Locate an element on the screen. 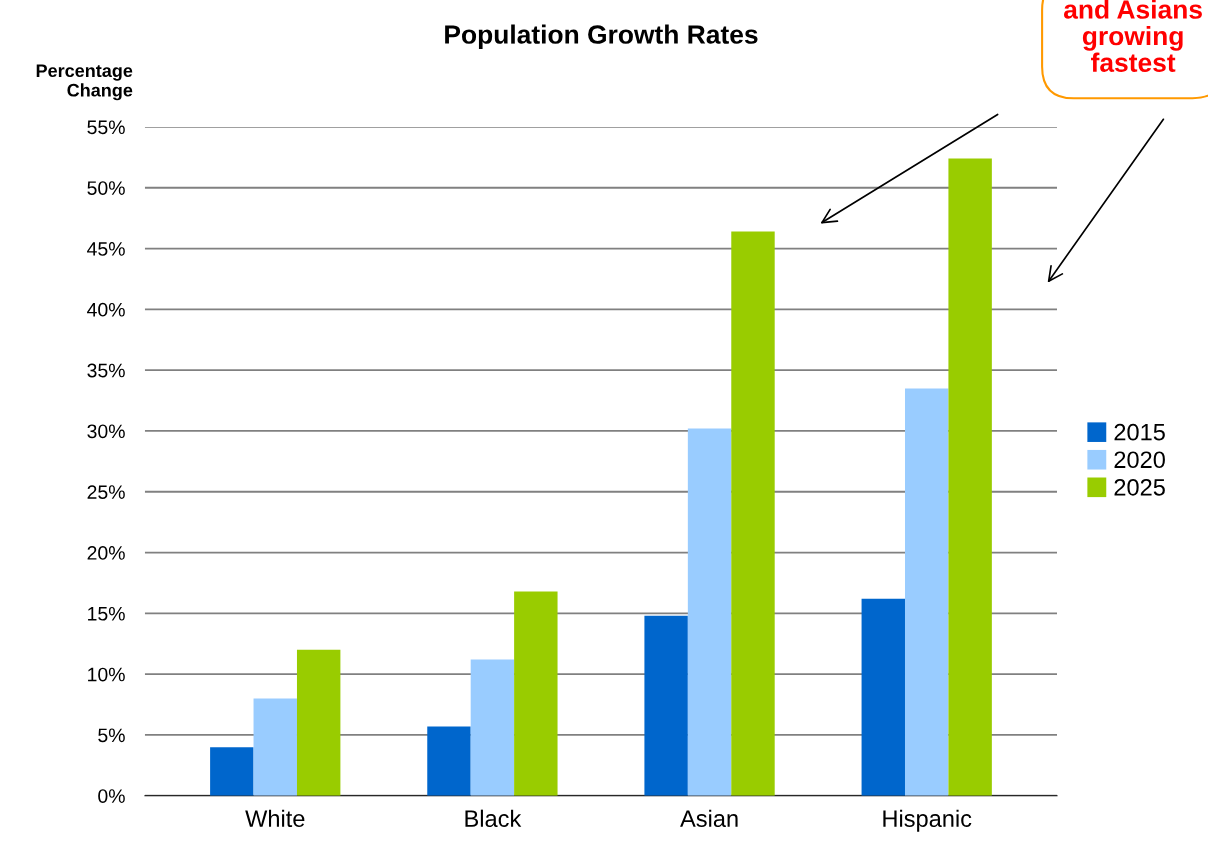 Image resolution: width=1208 pixels, height=852 pixels. x-tick-label: Hispanic is located at coordinates (927, 820).